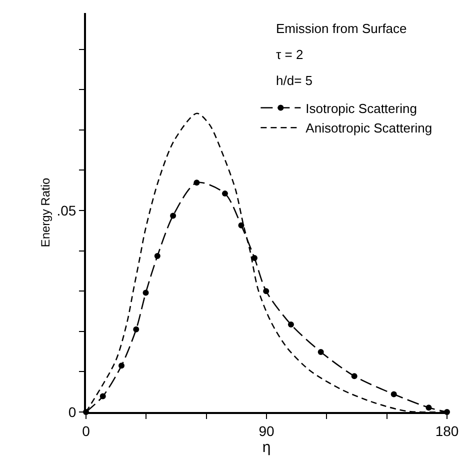  What do you see at coordinates (361, 108) in the screenshot?
I see `legend-label: Isotropic Scattering` at bounding box center [361, 108].